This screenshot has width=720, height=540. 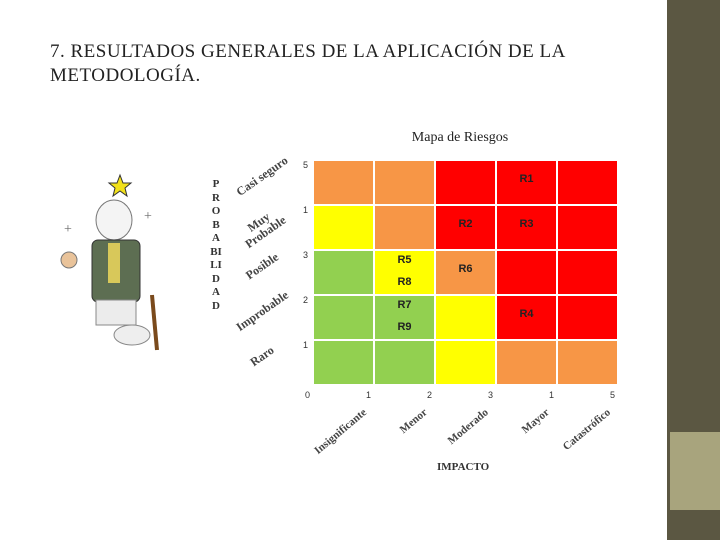 I want to click on matrix-cell: R1, so click(x=526, y=182).